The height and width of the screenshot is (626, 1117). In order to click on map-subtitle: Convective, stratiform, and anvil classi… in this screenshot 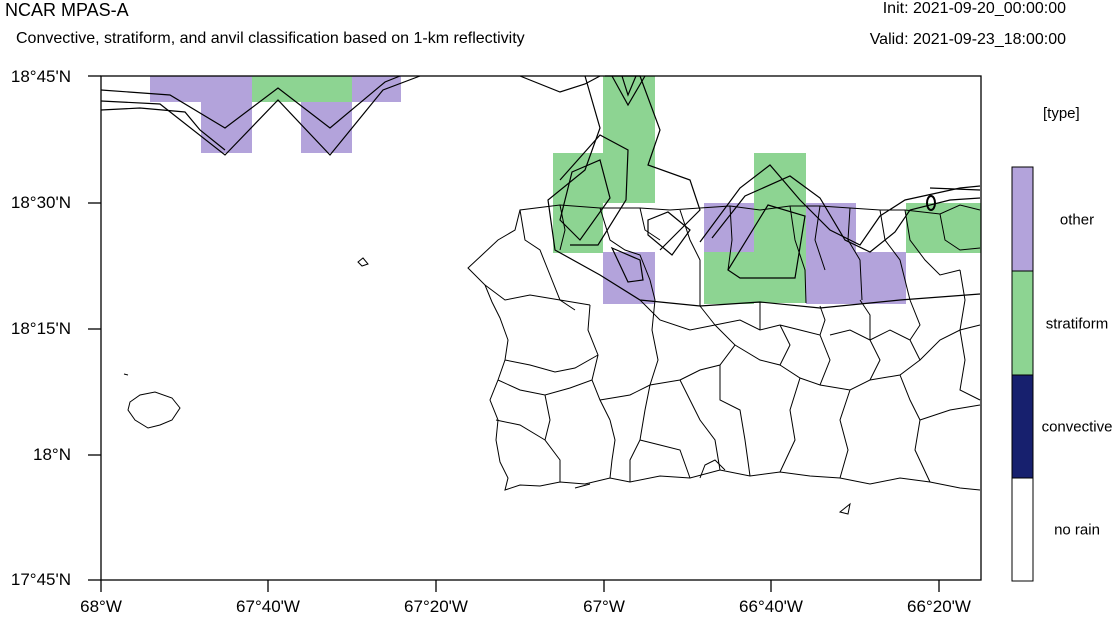, I will do `click(270, 38)`.